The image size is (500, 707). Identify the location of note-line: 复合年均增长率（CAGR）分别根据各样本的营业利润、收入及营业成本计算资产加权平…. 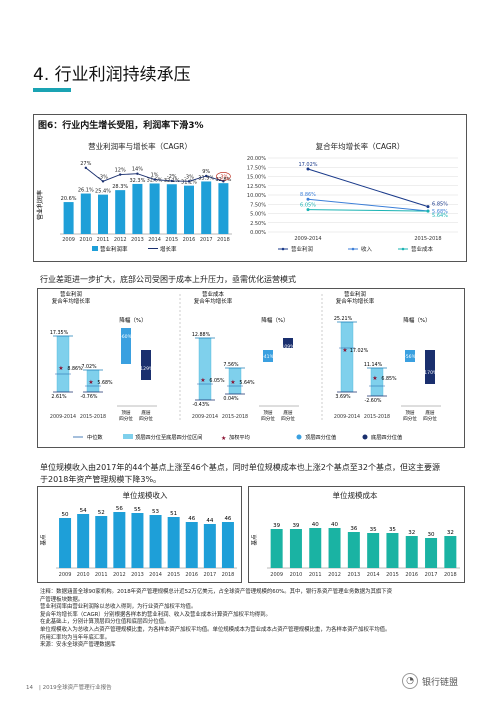
(155, 614).